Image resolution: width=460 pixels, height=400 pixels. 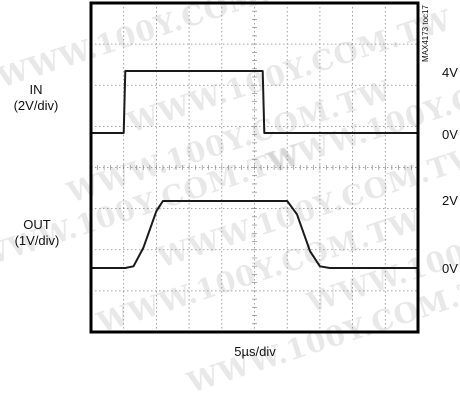 I want to click on out-channel-name: OUT, so click(x=37, y=224).